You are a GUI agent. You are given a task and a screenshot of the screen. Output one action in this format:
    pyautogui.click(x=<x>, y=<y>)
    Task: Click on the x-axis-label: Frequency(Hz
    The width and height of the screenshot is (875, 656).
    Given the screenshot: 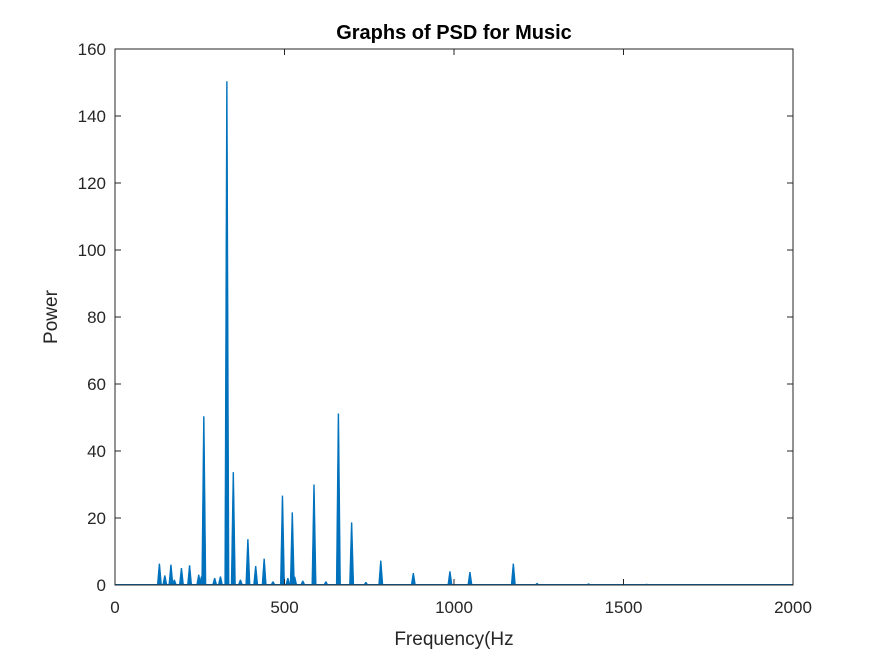 What is the action you would take?
    pyautogui.click(x=453, y=639)
    